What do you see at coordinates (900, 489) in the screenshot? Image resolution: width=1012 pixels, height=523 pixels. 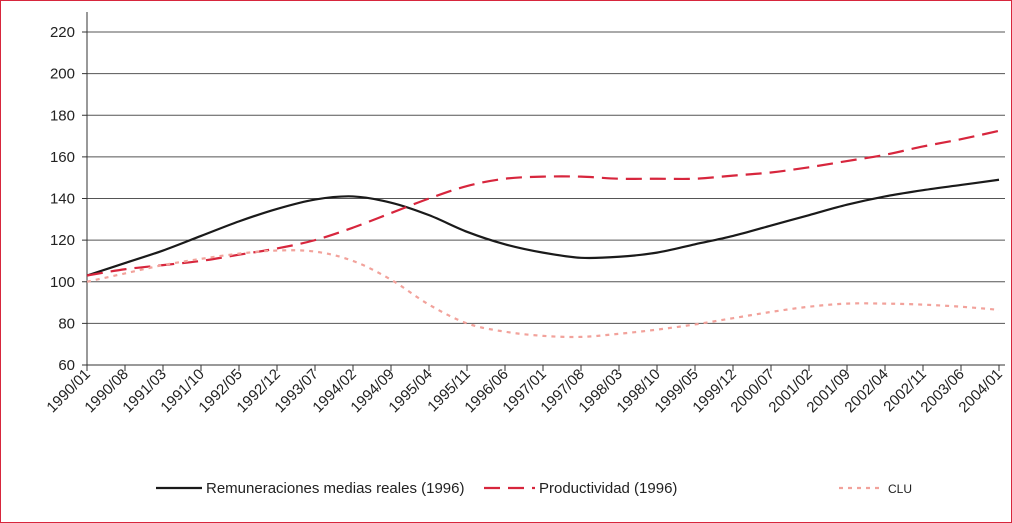 I see `legend-label: CLU` at bounding box center [900, 489].